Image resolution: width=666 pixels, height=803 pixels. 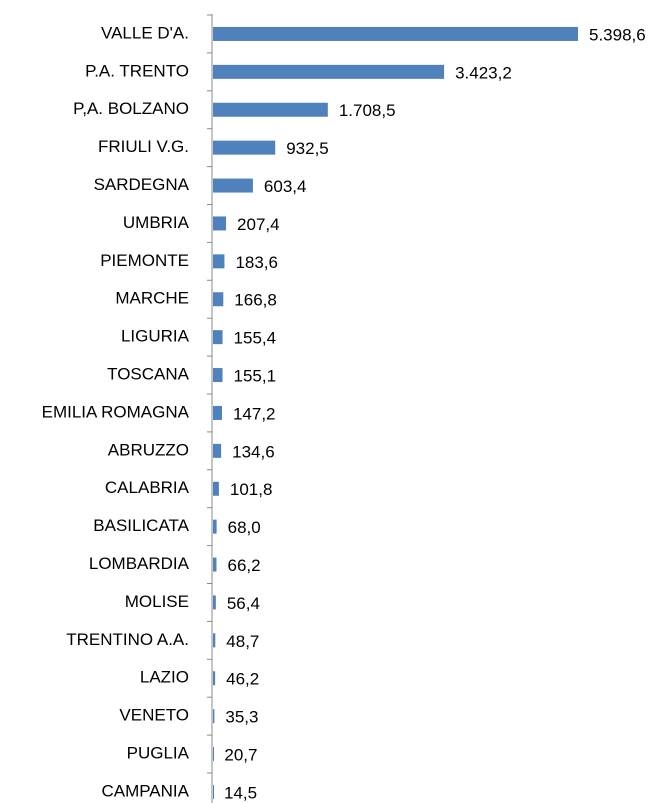 What do you see at coordinates (244, 527) in the screenshot?
I see `data-label: 68,0` at bounding box center [244, 527].